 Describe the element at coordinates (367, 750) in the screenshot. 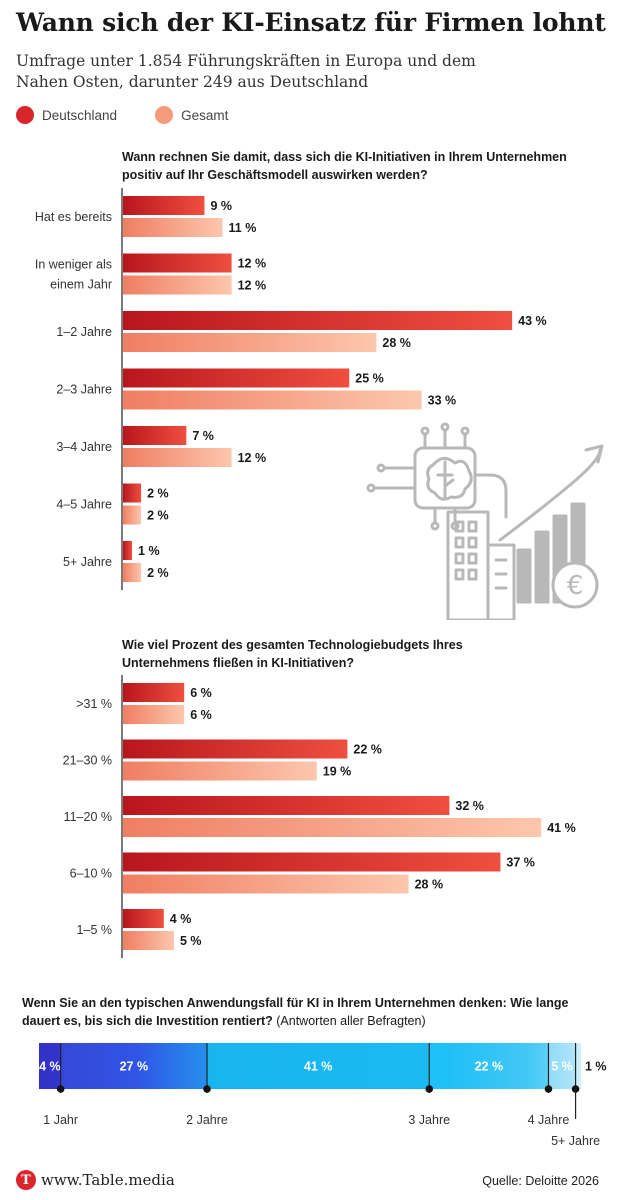

I see `chart2-value-label: 22 %` at that location.